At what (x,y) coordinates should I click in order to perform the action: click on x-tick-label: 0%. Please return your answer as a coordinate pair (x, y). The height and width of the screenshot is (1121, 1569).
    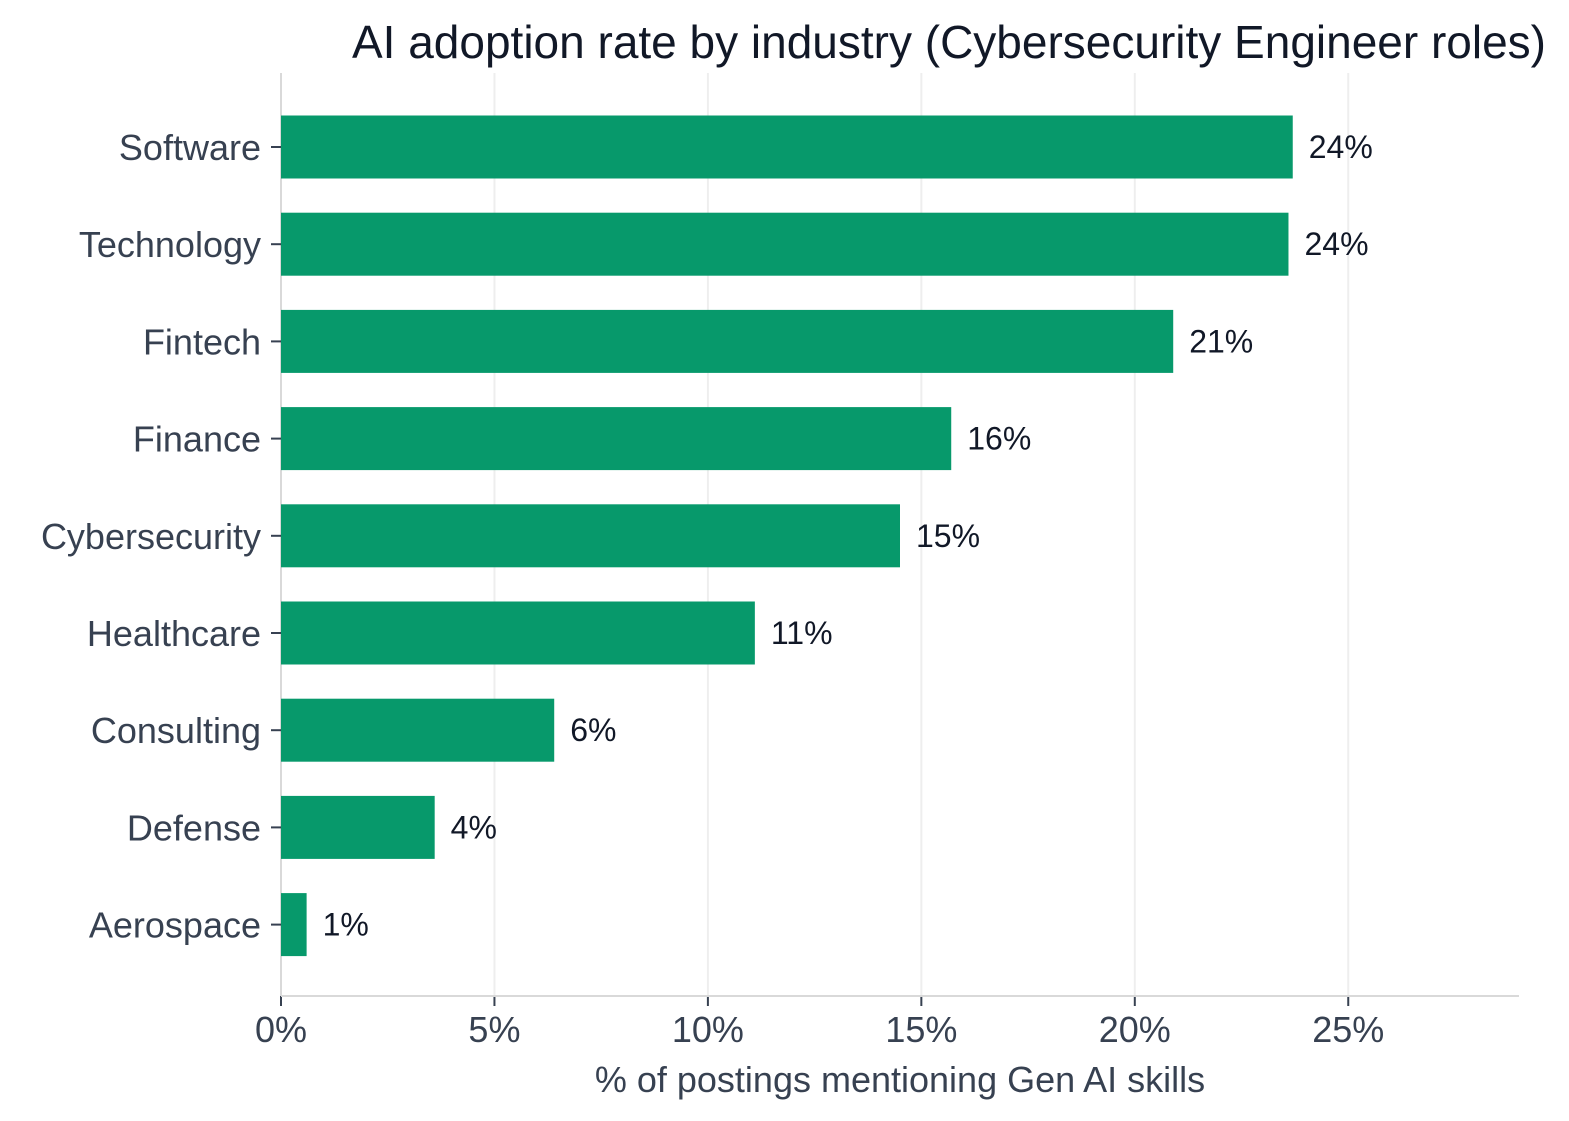
    Looking at the image, I should click on (281, 1029).